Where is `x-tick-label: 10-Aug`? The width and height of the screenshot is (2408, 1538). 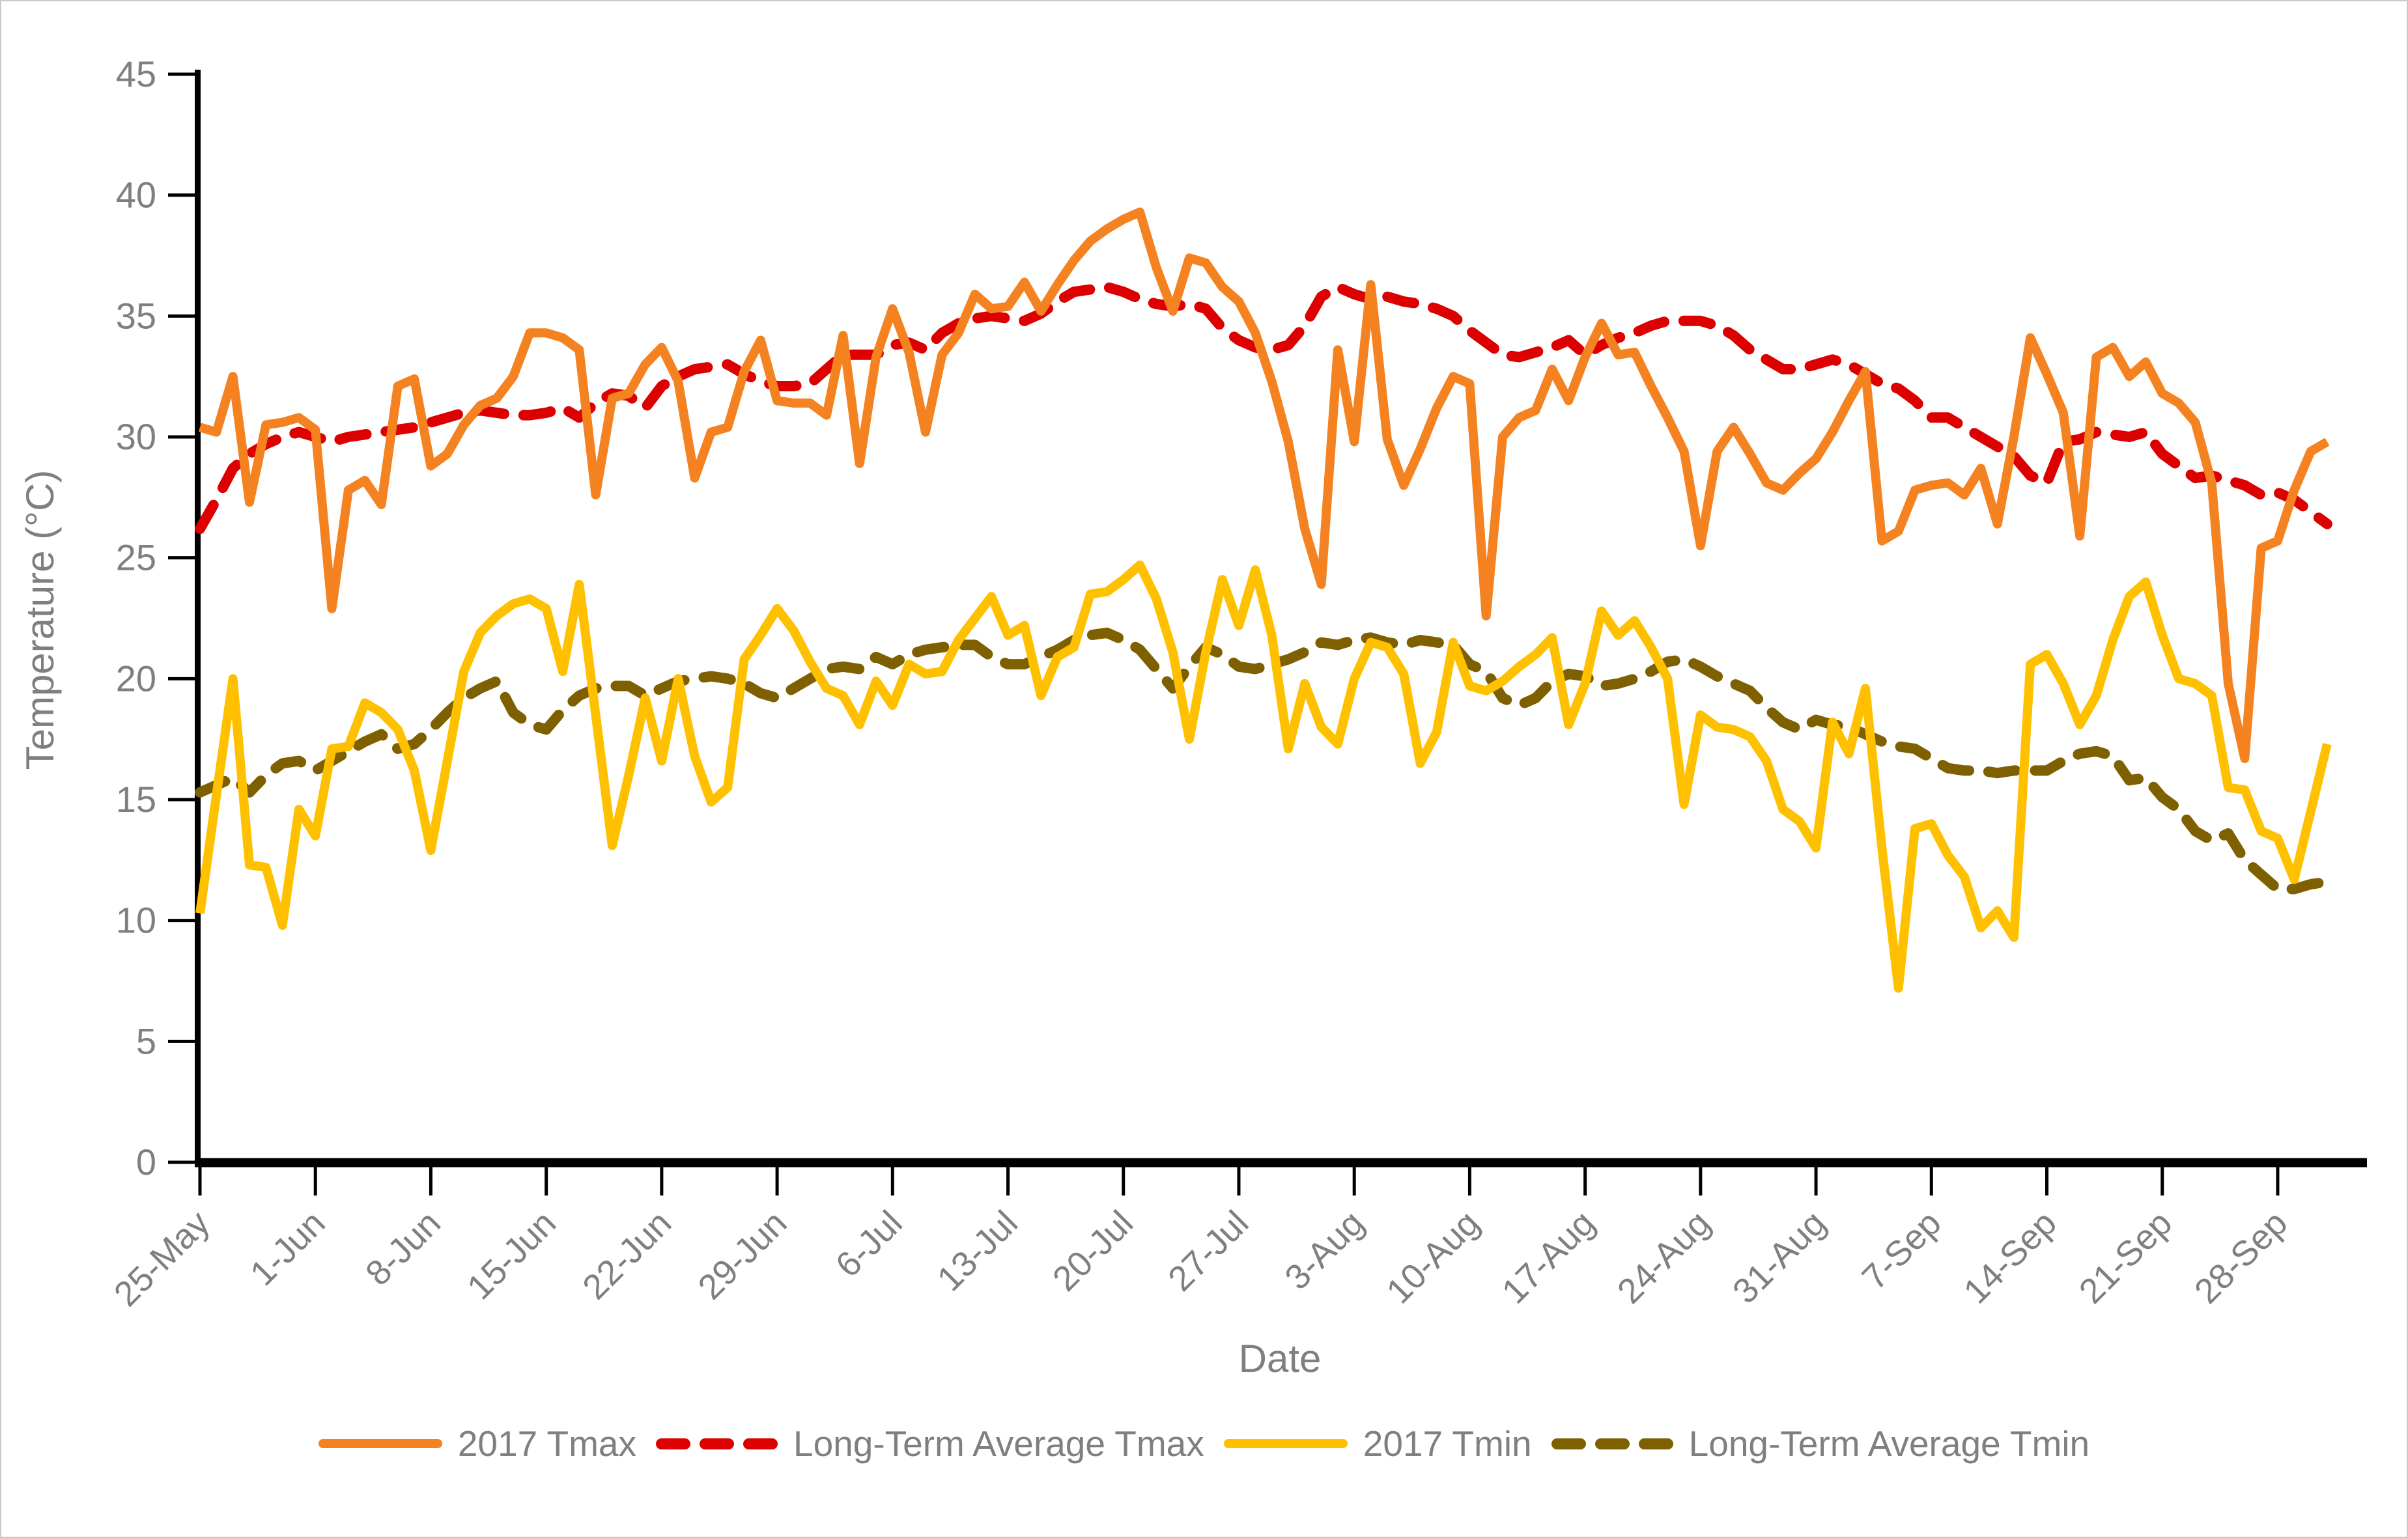 x-tick-label: 10-Aug is located at coordinates (1433, 1257).